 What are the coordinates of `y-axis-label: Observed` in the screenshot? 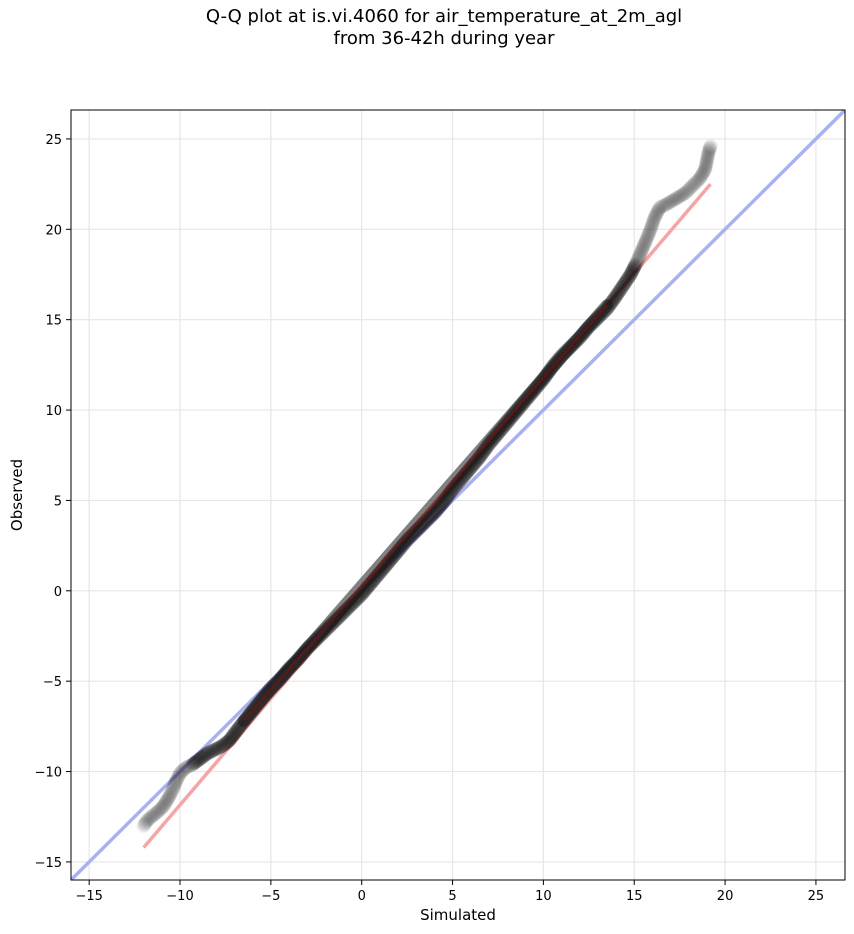 It's located at (17, 495).